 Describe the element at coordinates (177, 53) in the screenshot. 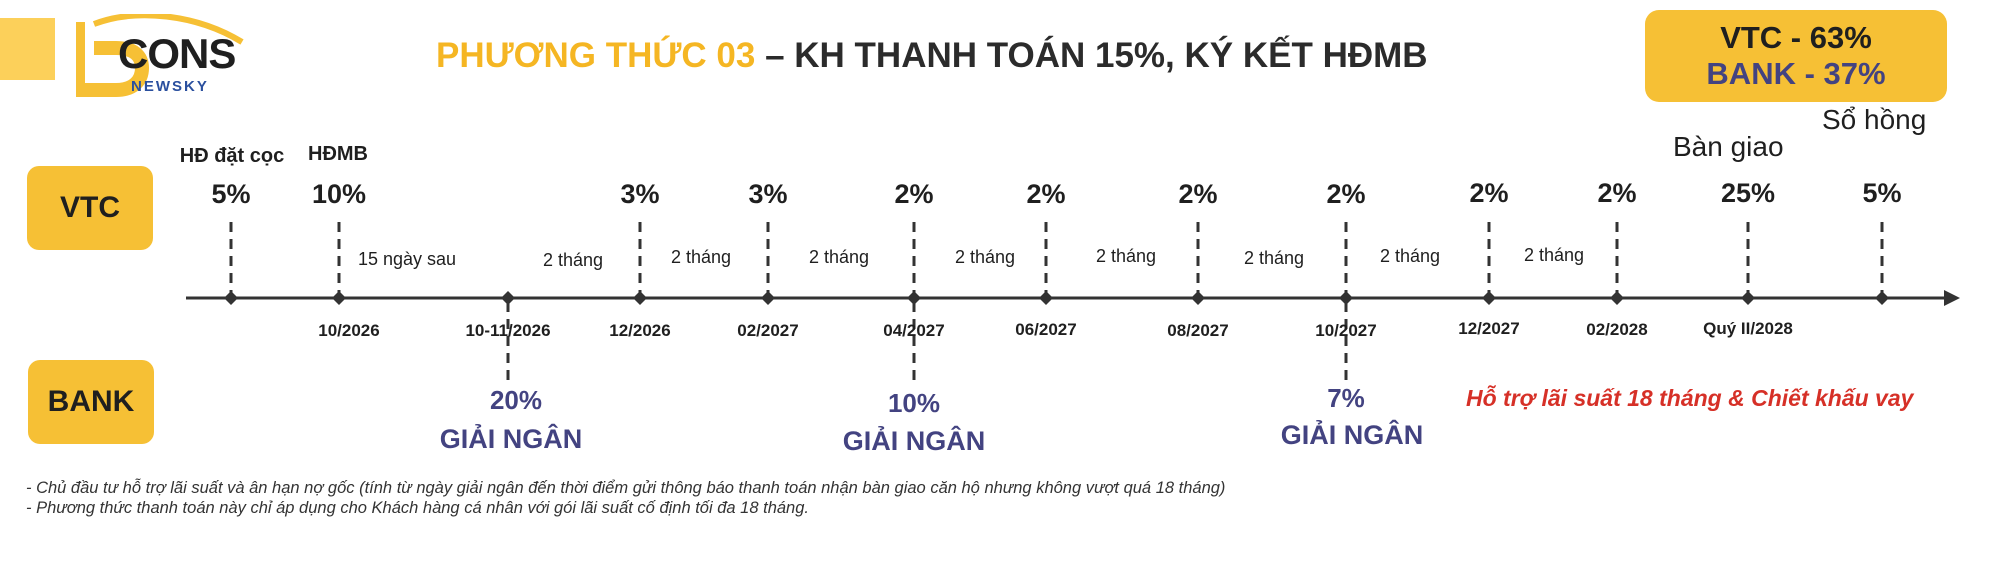

I see `logo-word: CONS` at that location.